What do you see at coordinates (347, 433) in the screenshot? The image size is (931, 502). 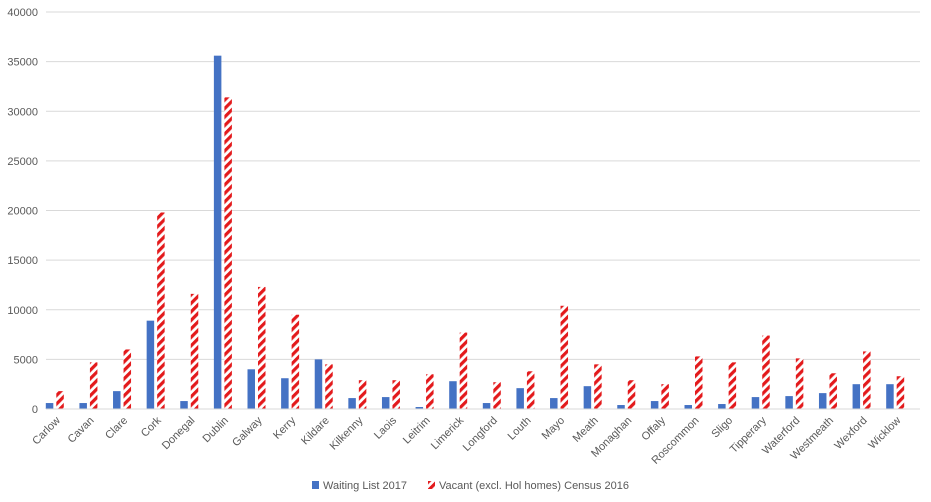 I see `x-tick-label: Kilkenny` at bounding box center [347, 433].